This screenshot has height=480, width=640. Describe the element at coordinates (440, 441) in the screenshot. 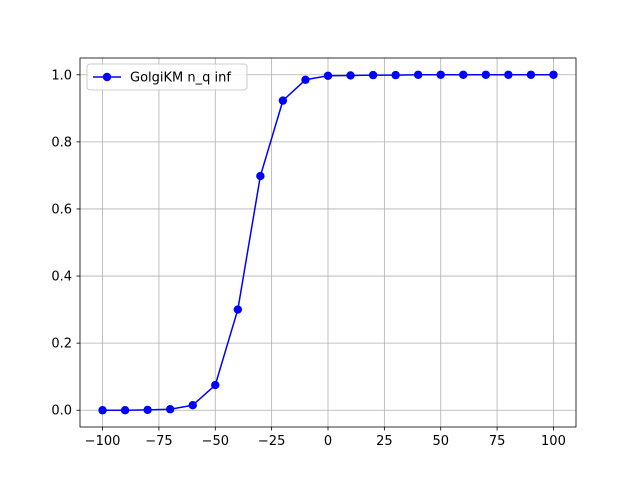

I see `x-tick-label: 50` at that location.